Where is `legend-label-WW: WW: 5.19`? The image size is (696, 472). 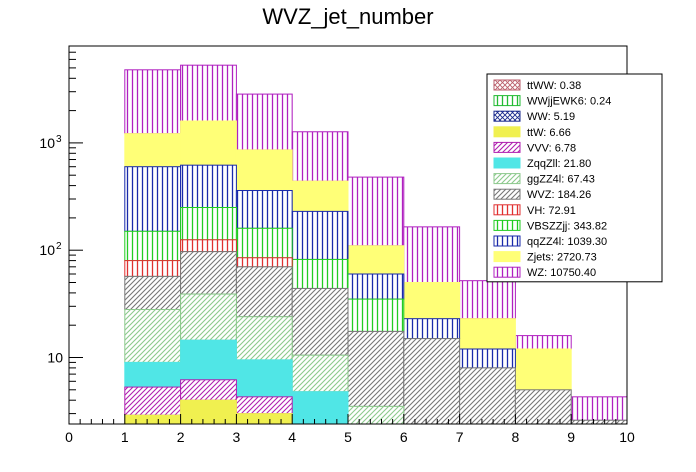 legend-label-WW: WW: 5.19 is located at coordinates (551, 117).